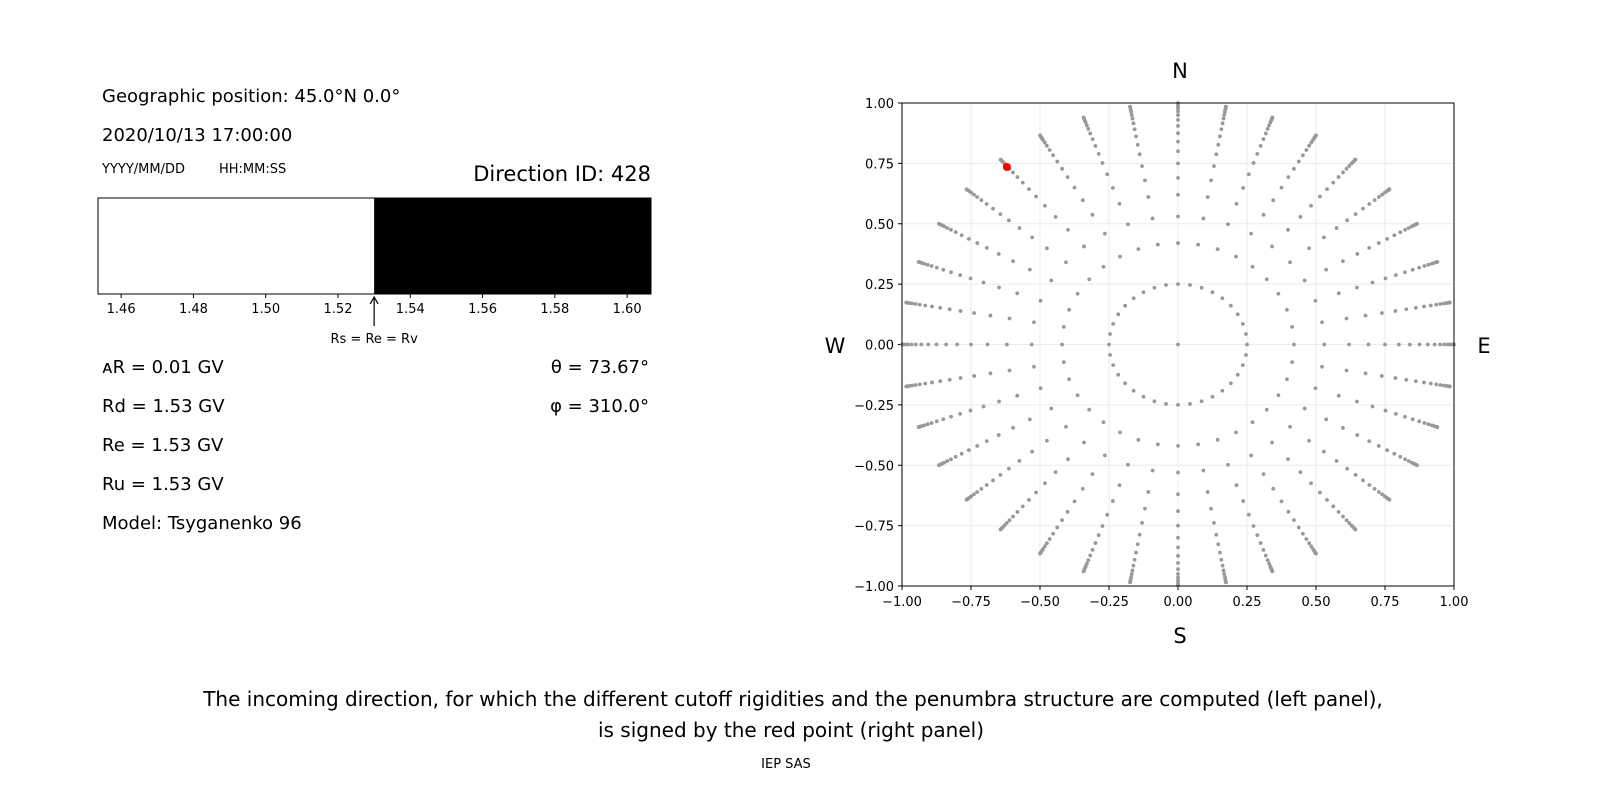  Describe the element at coordinates (874, 527) in the screenshot. I see `y-tick-label: −0.75` at that location.